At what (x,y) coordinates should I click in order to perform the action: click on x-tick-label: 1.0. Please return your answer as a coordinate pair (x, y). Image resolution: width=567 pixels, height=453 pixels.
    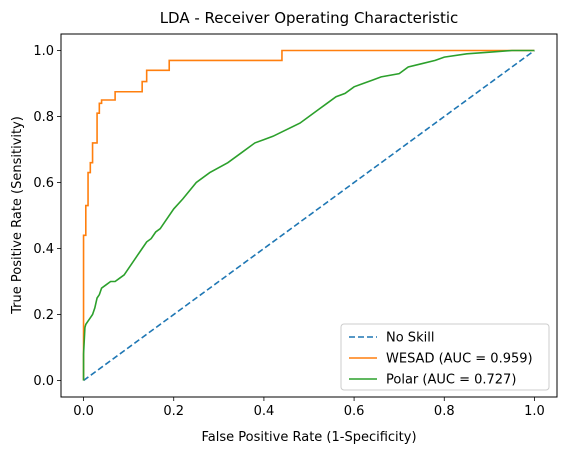
    Looking at the image, I should click on (534, 411).